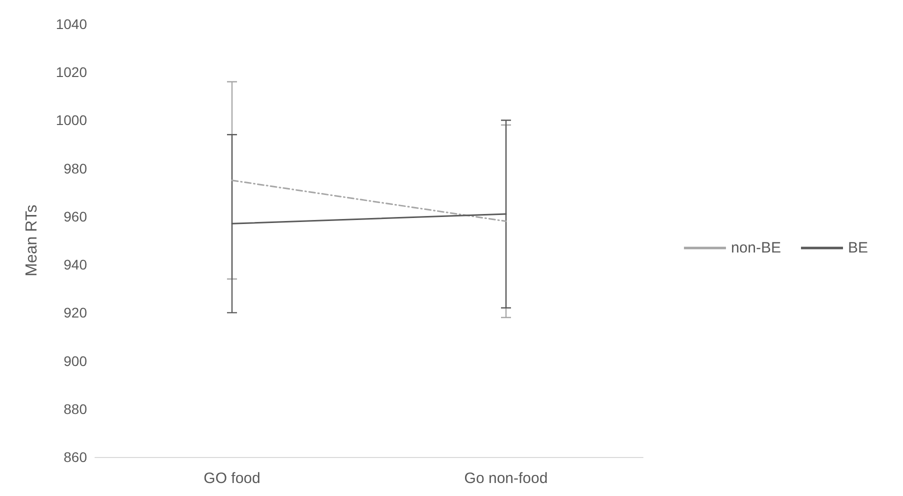 Image resolution: width=903 pixels, height=496 pixels. Describe the element at coordinates (72, 72) in the screenshot. I see `y-tick-label: 1020` at that location.